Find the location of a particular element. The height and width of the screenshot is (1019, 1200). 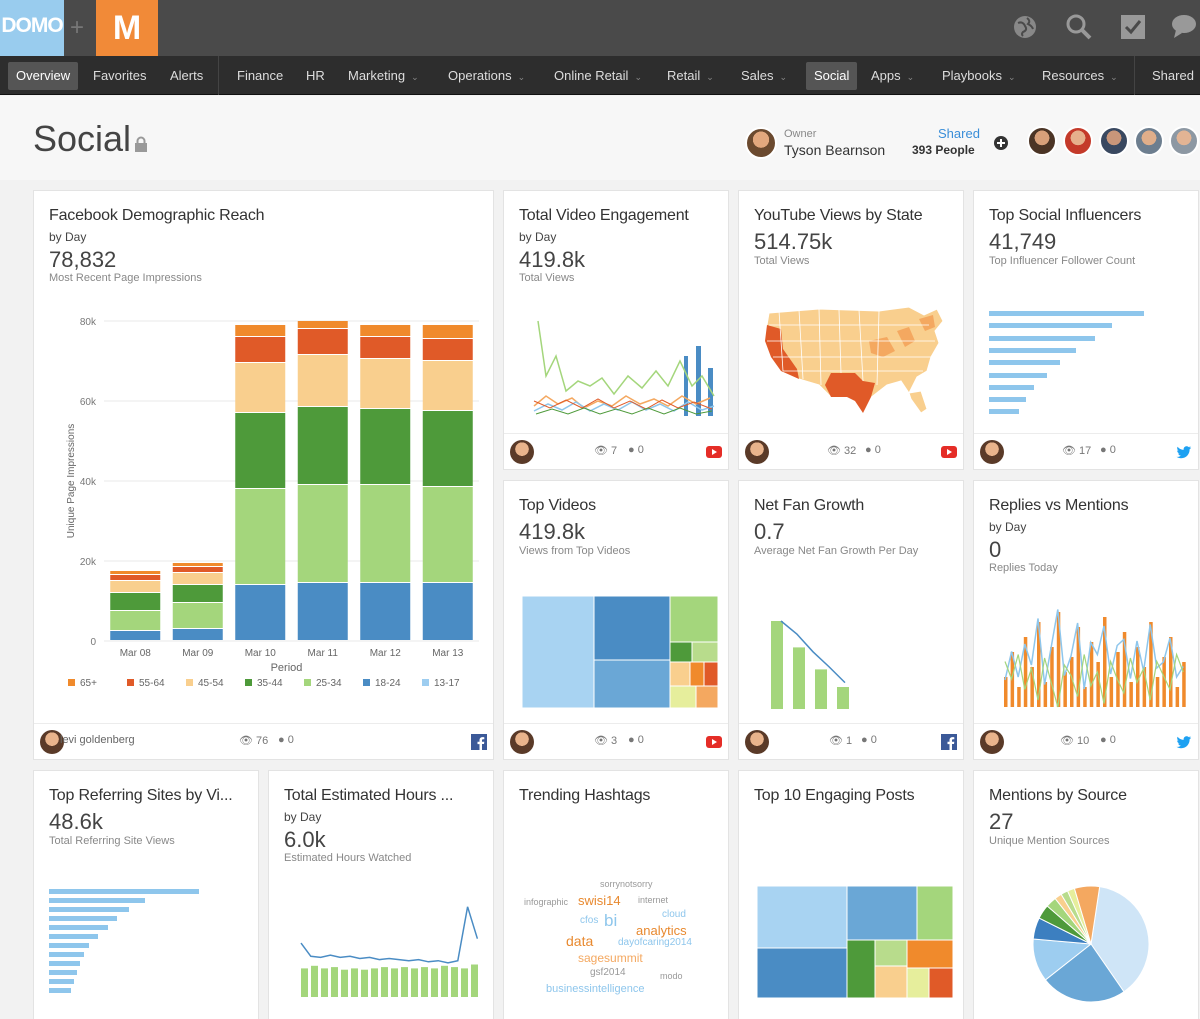

nav-shared: Shared is located at coordinates (1172, 76).